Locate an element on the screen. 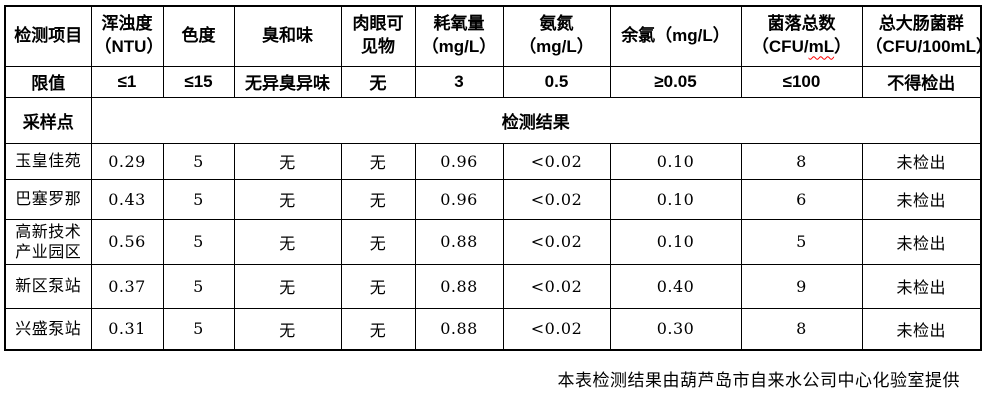 The height and width of the screenshot is (406, 985). limit-value: ≤15 is located at coordinates (198, 81).